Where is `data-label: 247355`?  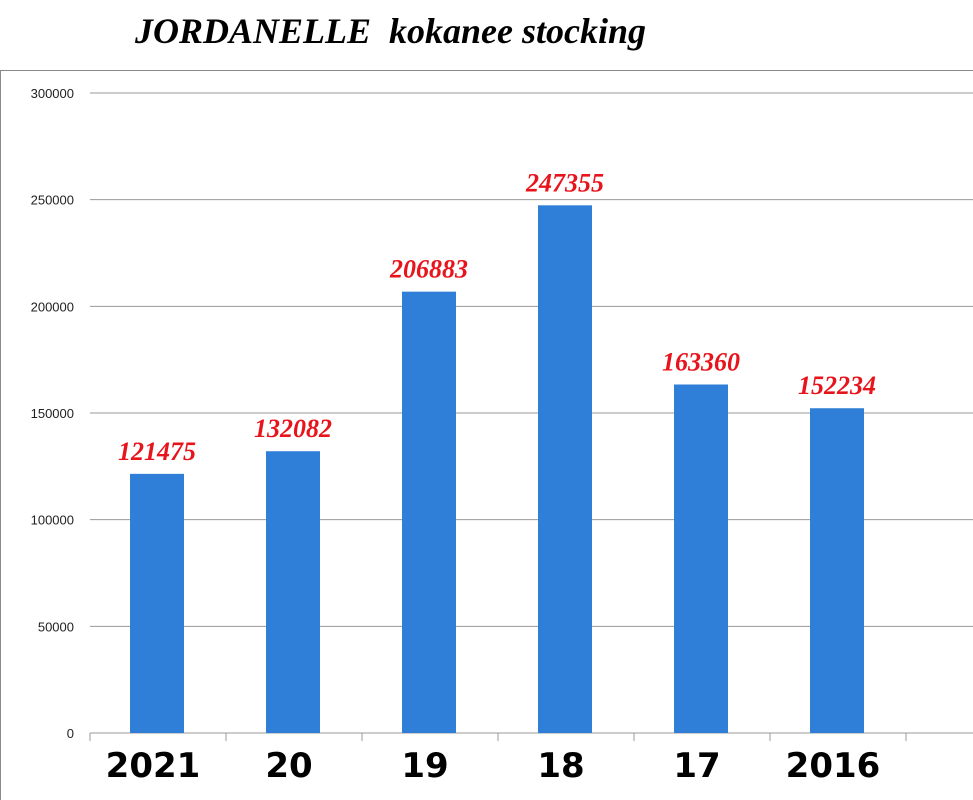
data-label: 247355 is located at coordinates (564, 182).